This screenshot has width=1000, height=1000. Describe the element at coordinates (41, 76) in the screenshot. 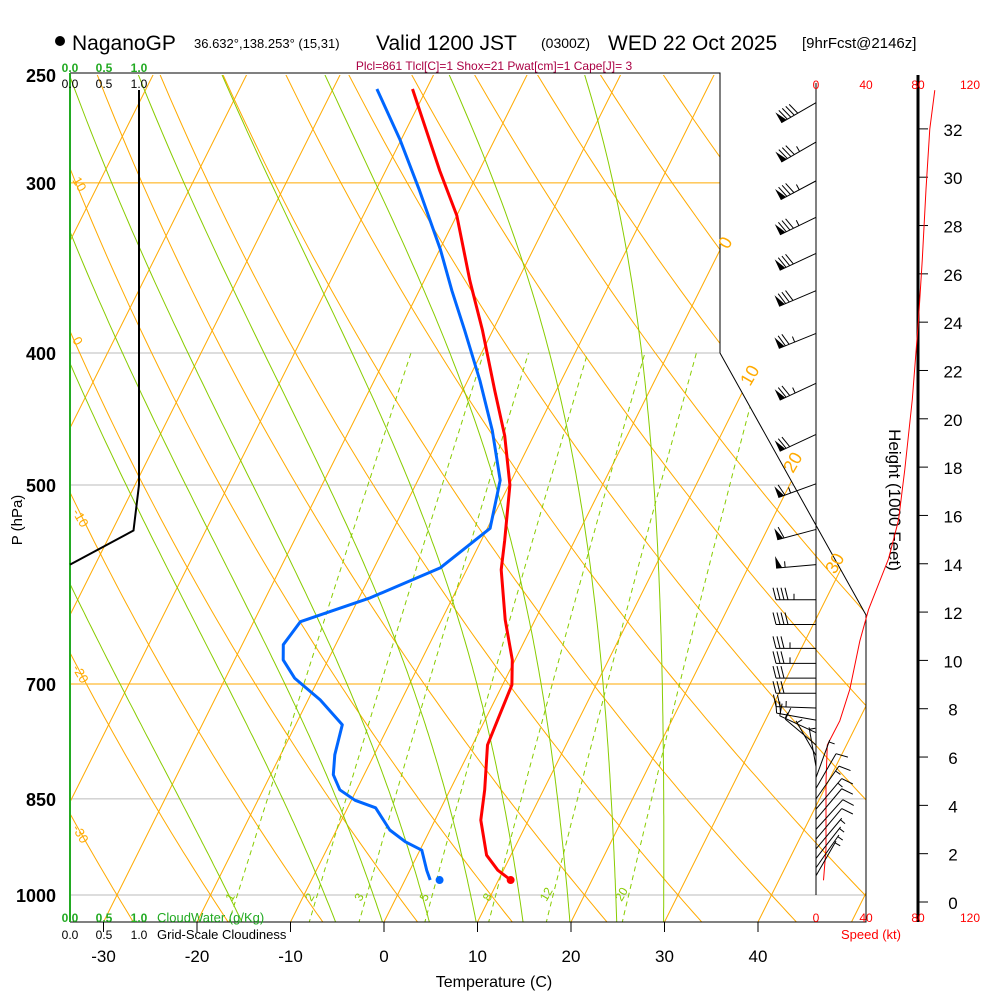

I see `pressure-tick-label: 250` at that location.